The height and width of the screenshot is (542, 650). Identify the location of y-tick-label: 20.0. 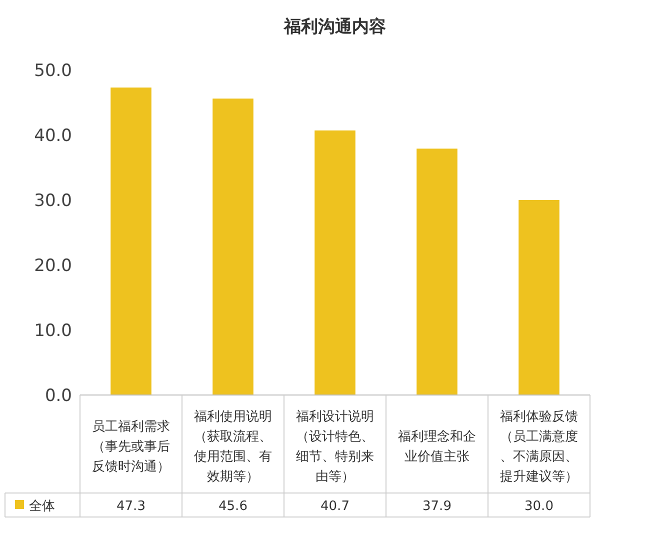
(53, 266).